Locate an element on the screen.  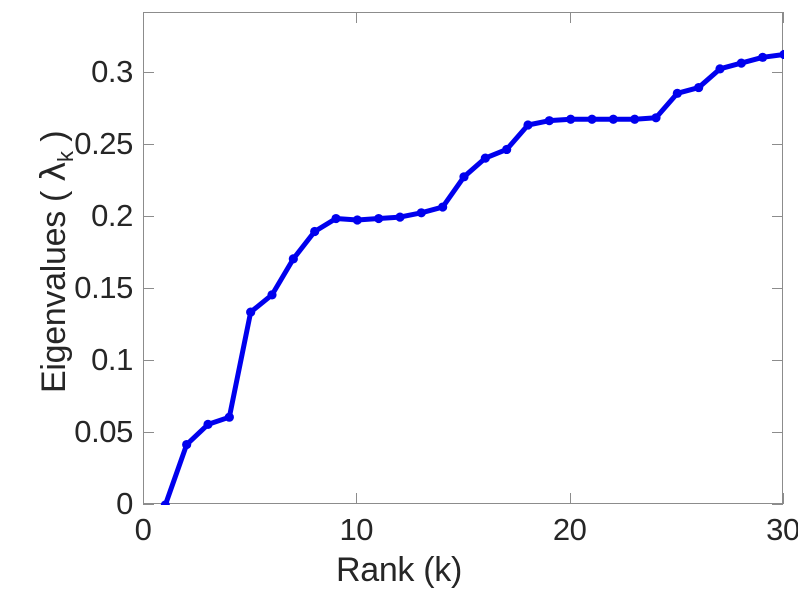
y-axis-title: Eigenvalues ( λk ) is located at coordinates (59, 271).